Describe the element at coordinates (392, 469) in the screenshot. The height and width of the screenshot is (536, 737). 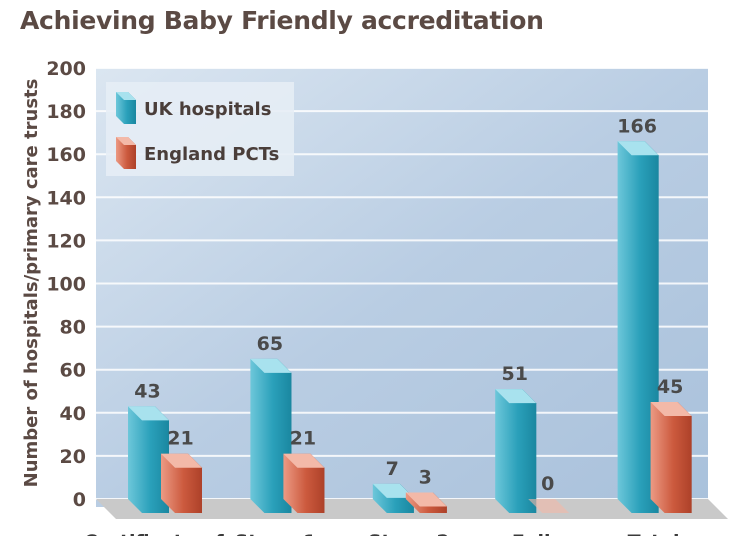
I see `data-label: 7` at that location.